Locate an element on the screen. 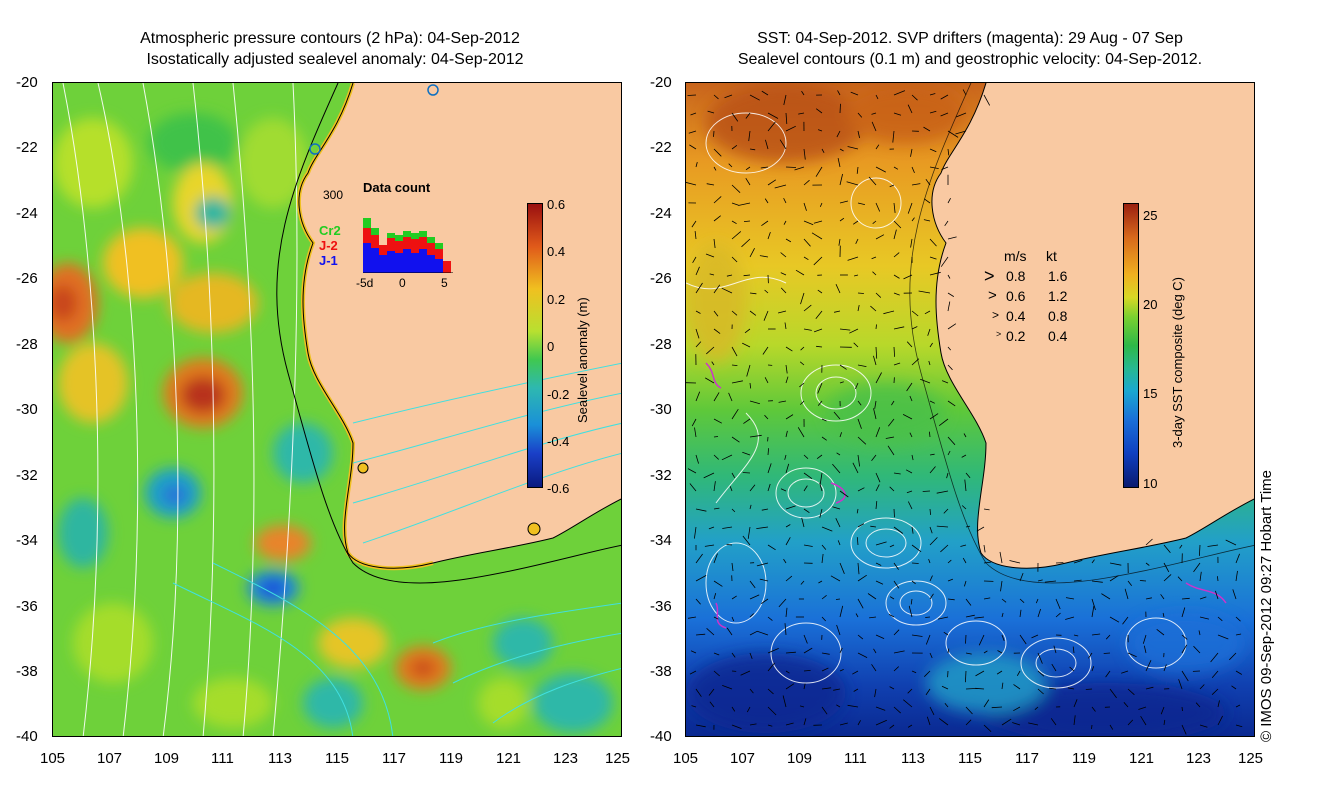  colorbar-tick-label: 0.2 is located at coordinates (556, 299).